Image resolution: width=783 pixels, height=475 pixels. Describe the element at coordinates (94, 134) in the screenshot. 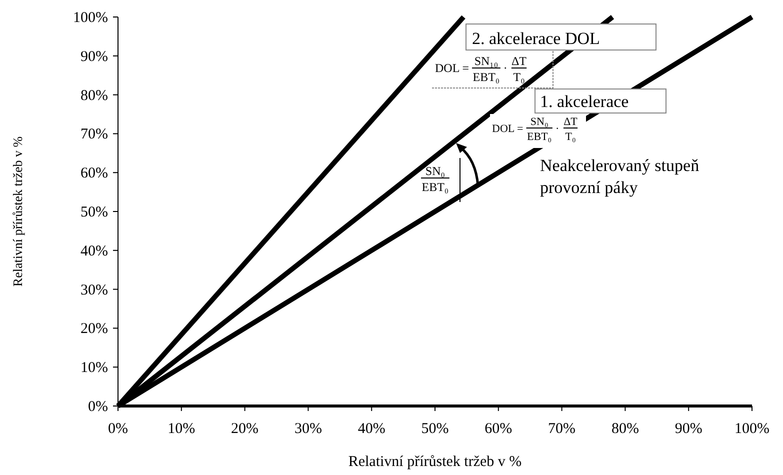

I see `y-tick-label: 70%` at that location.